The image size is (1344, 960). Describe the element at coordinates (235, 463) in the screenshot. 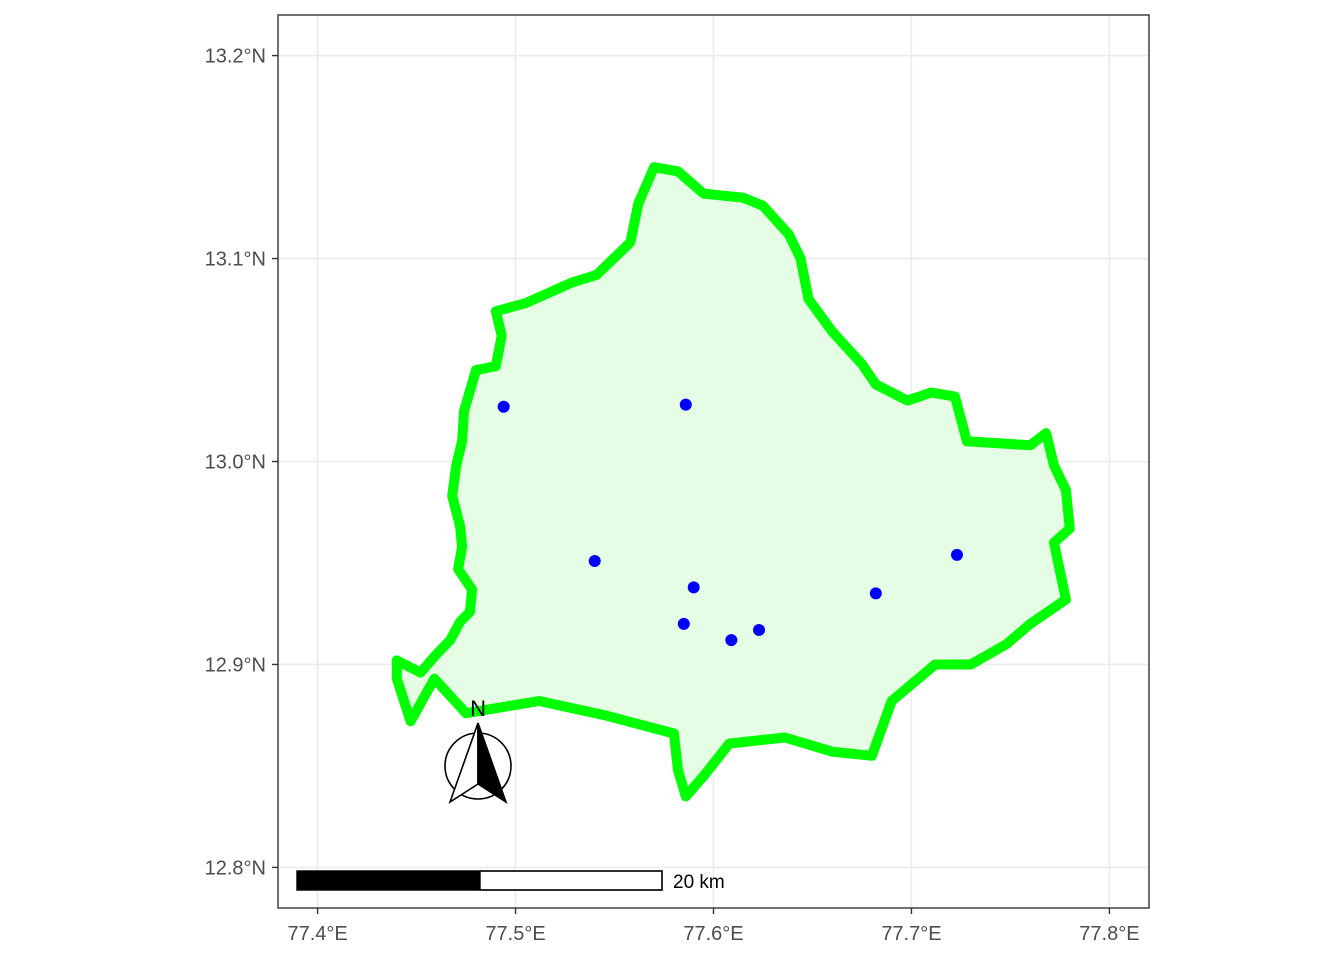

I see `y-tick-label: 13.0°N` at that location.